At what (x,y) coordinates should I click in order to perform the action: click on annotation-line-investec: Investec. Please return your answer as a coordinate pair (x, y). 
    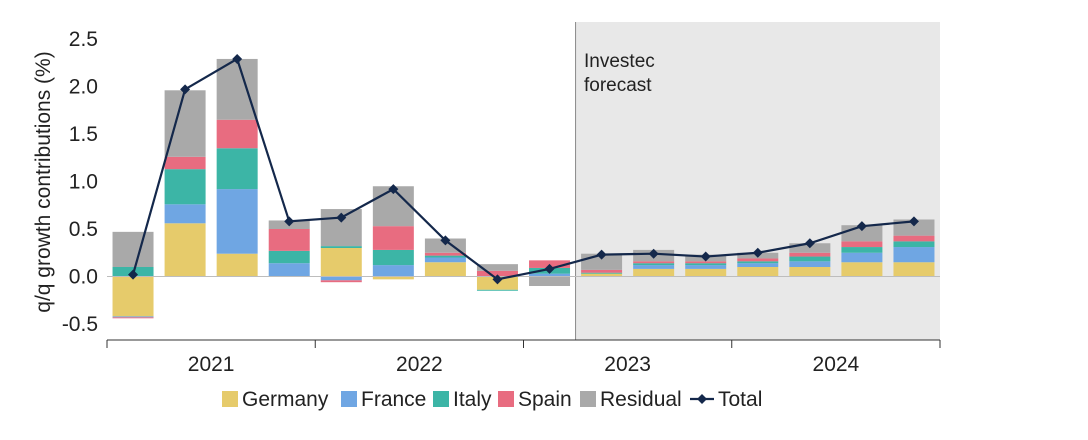
    Looking at the image, I should click on (619, 61).